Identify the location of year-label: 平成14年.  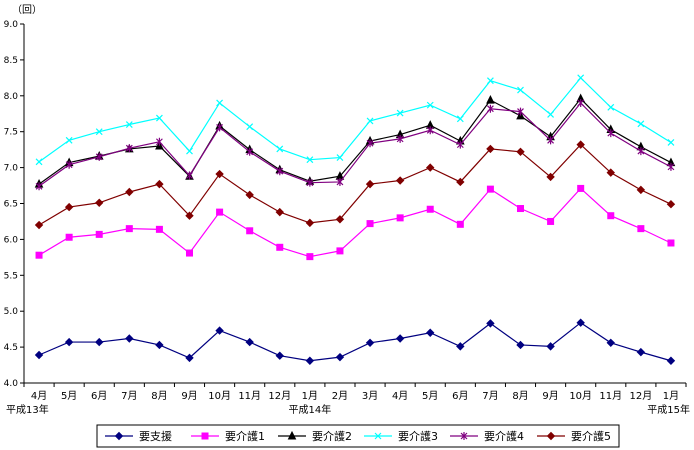
(309, 409).